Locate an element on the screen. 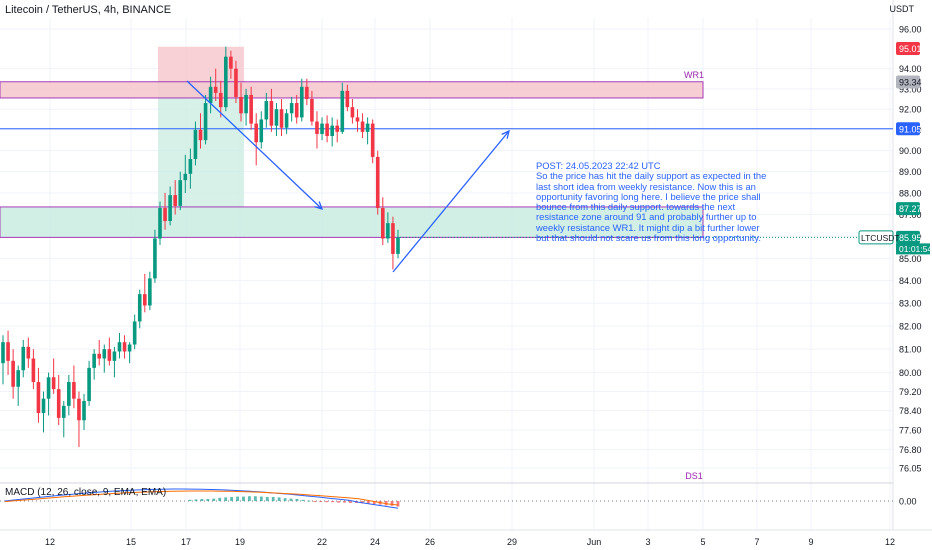 This screenshot has height=550, width=932. x-tick-label: Jun is located at coordinates (594, 542).